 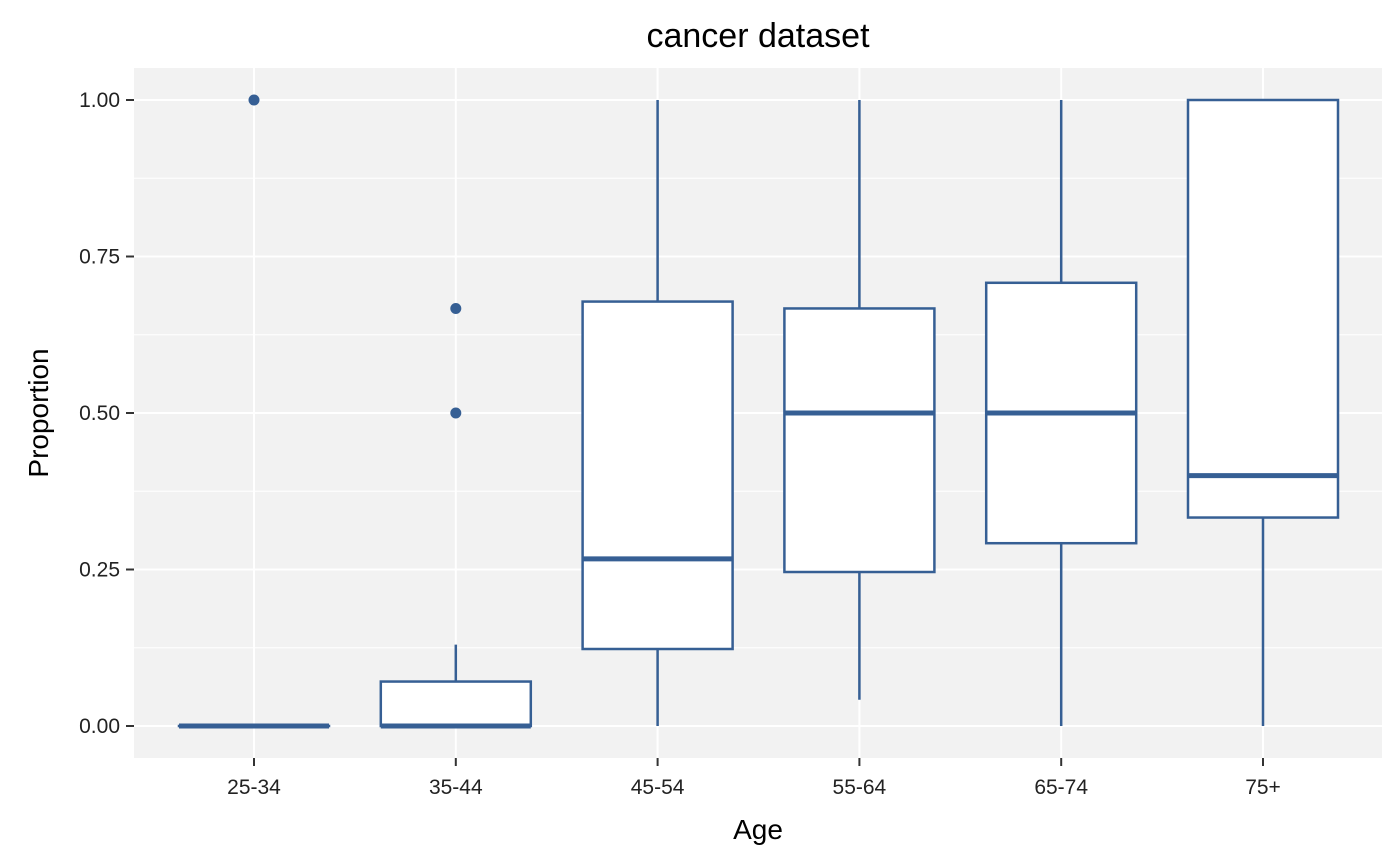 What do you see at coordinates (99, 726) in the screenshot?
I see `y-tick-label: 0.00` at bounding box center [99, 726].